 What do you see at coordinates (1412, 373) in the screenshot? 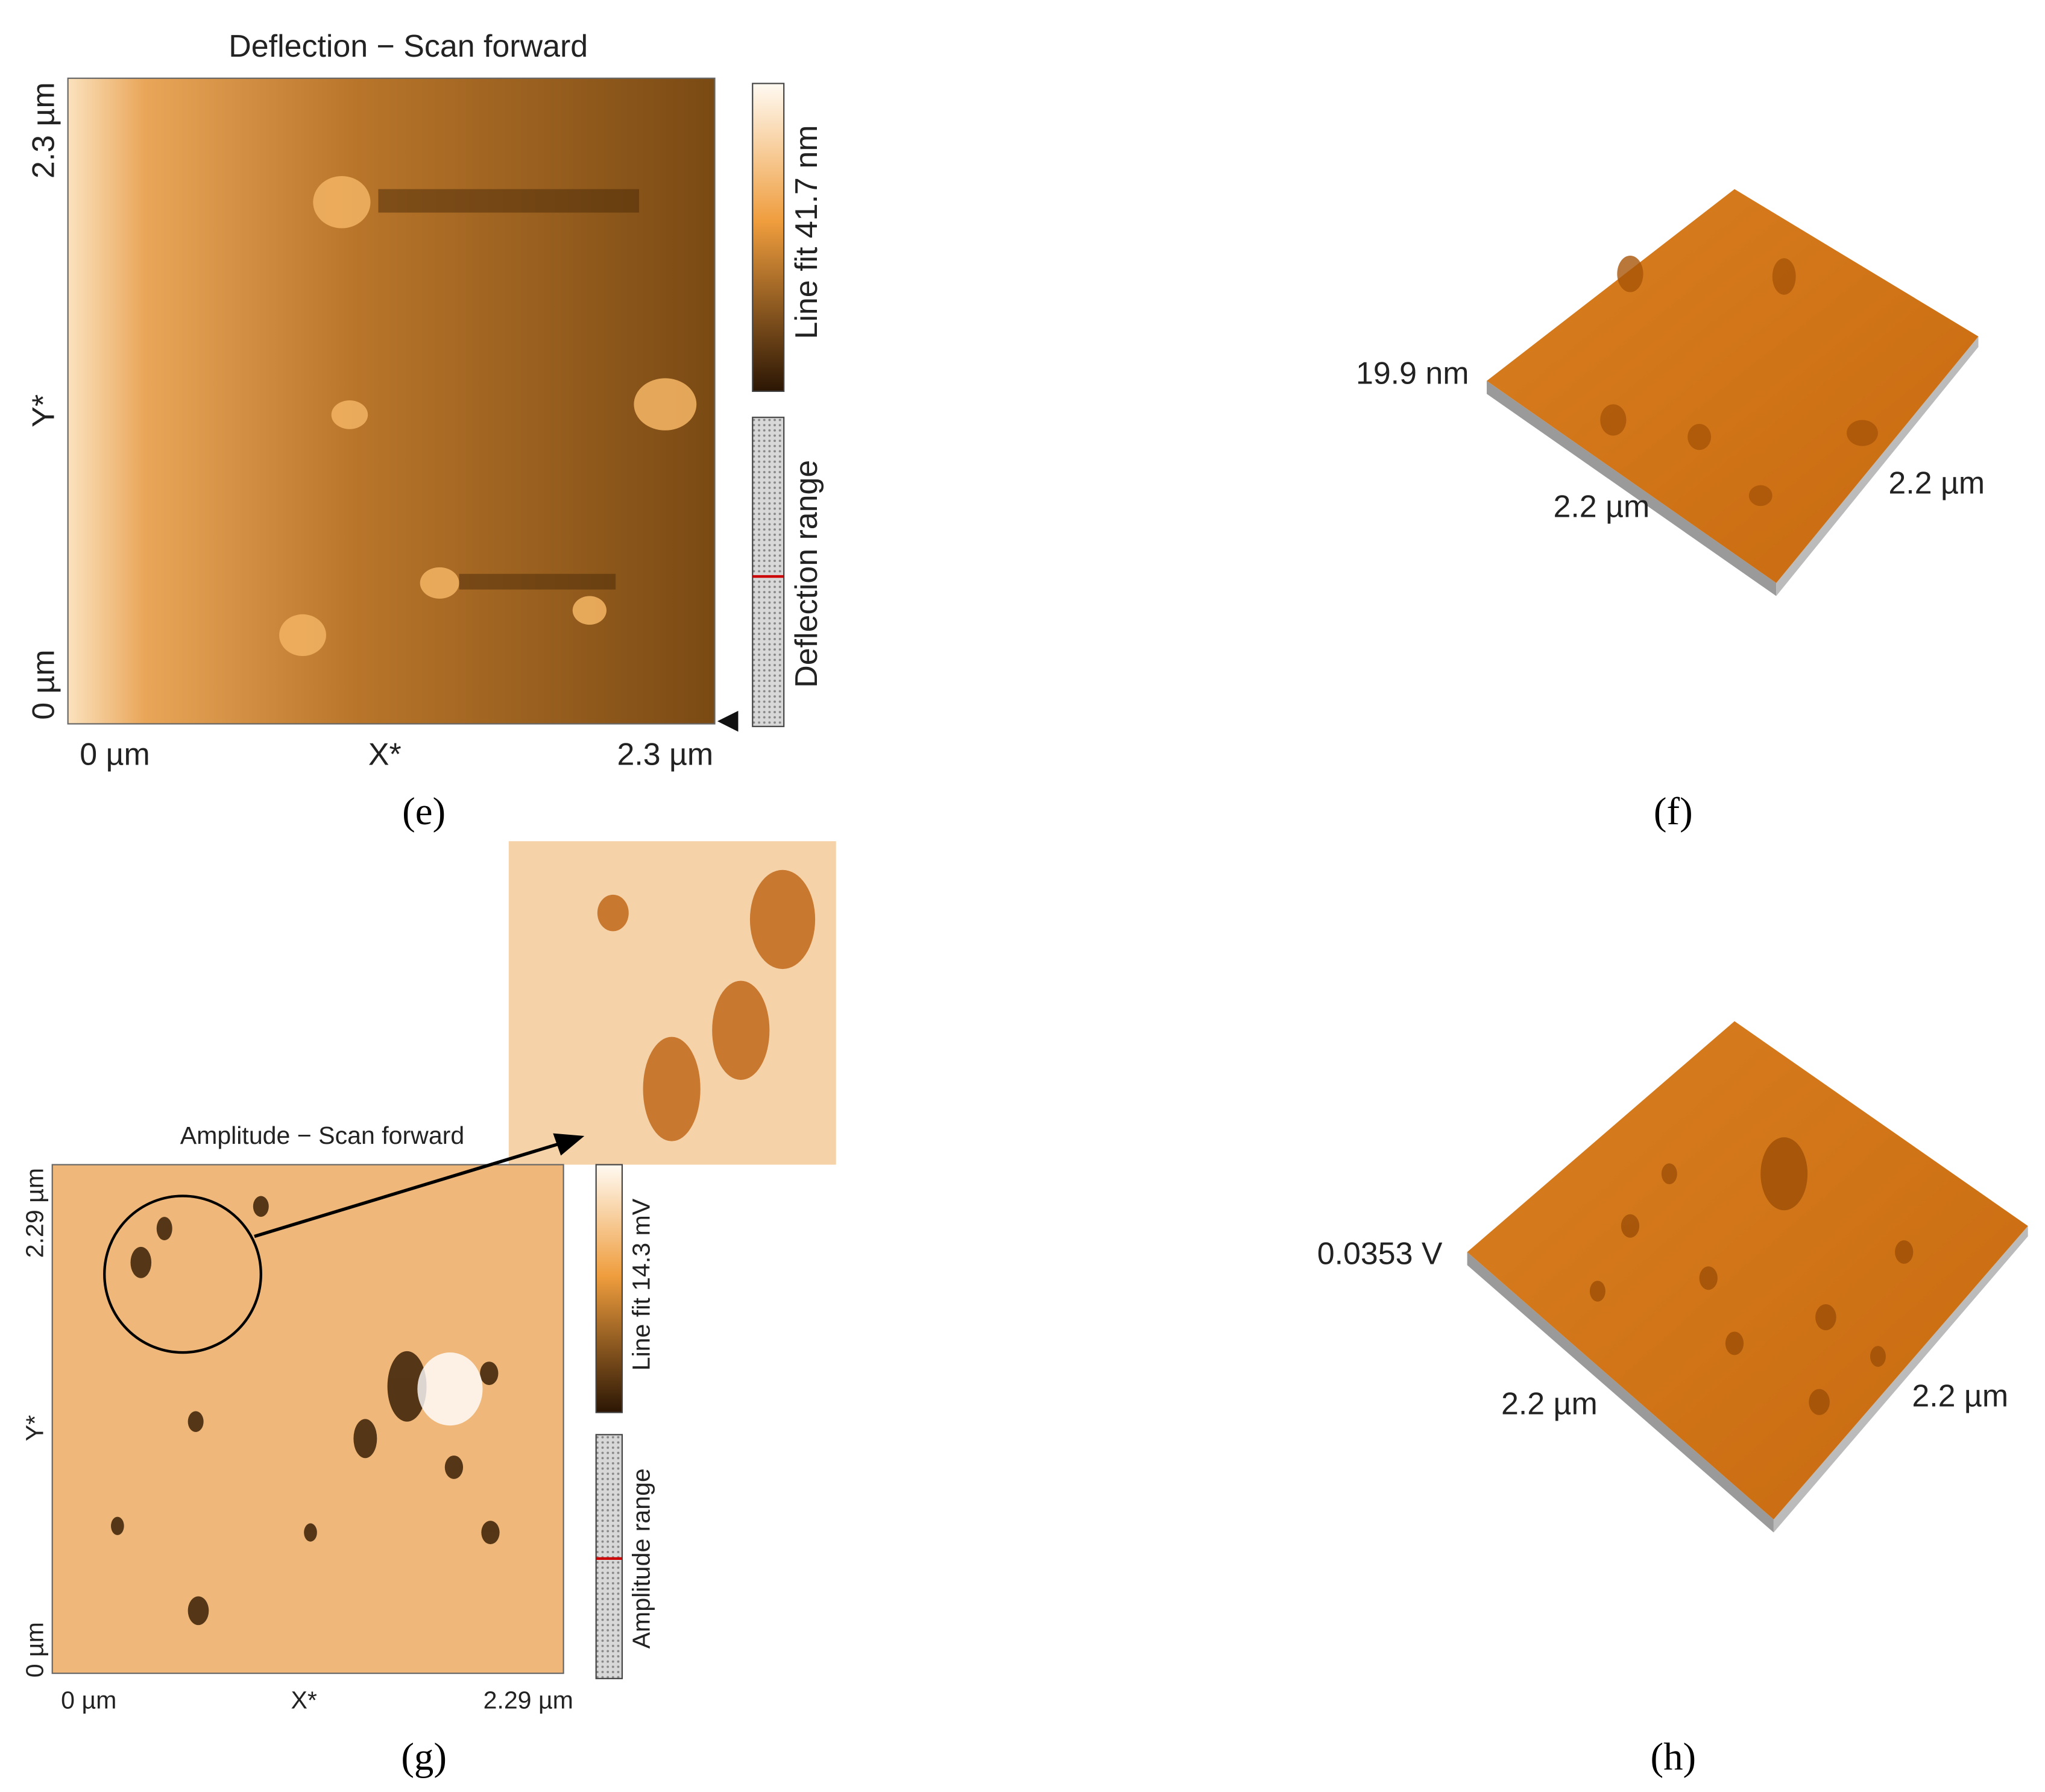
I see `z-label: 19.9 nm` at bounding box center [1412, 373].